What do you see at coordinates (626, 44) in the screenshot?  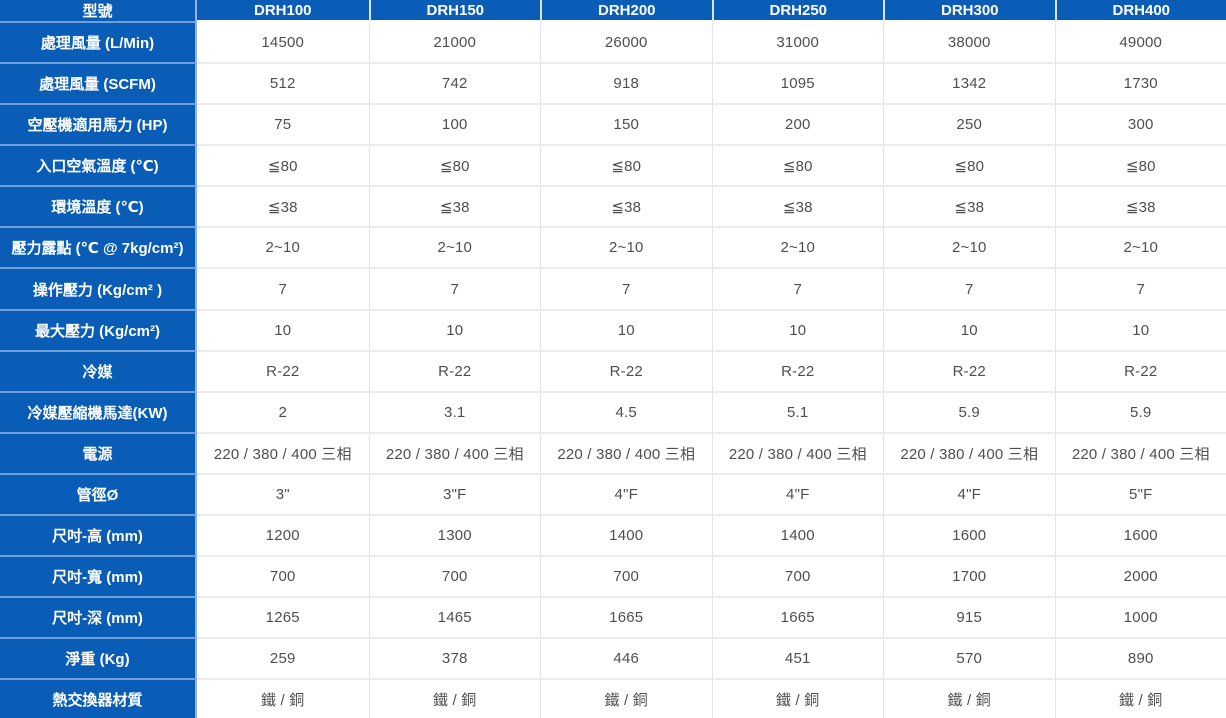 I see `value-cell: 26000` at bounding box center [626, 44].